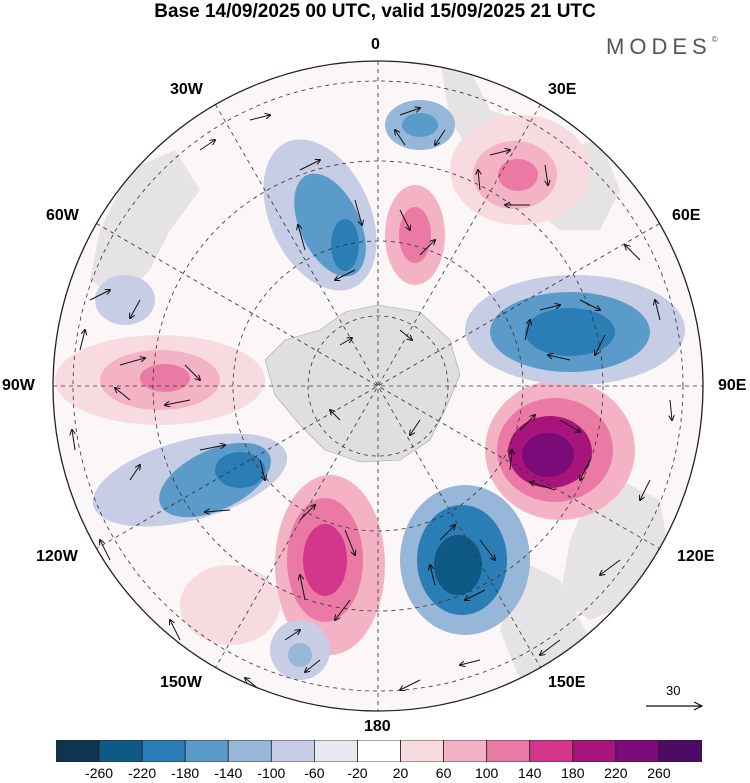 This screenshot has width=750, height=783. What do you see at coordinates (357, 773) in the screenshot?
I see `colorbar-tick-label: -20` at bounding box center [357, 773].